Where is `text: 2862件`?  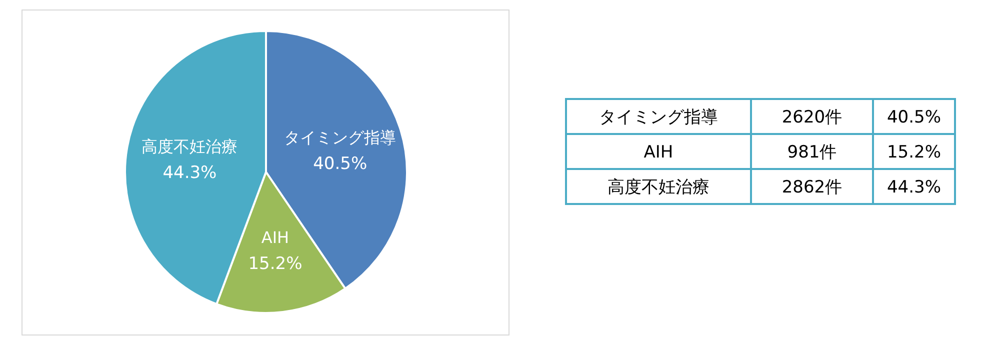
text: 2862件 is located at coordinates (812, 188).